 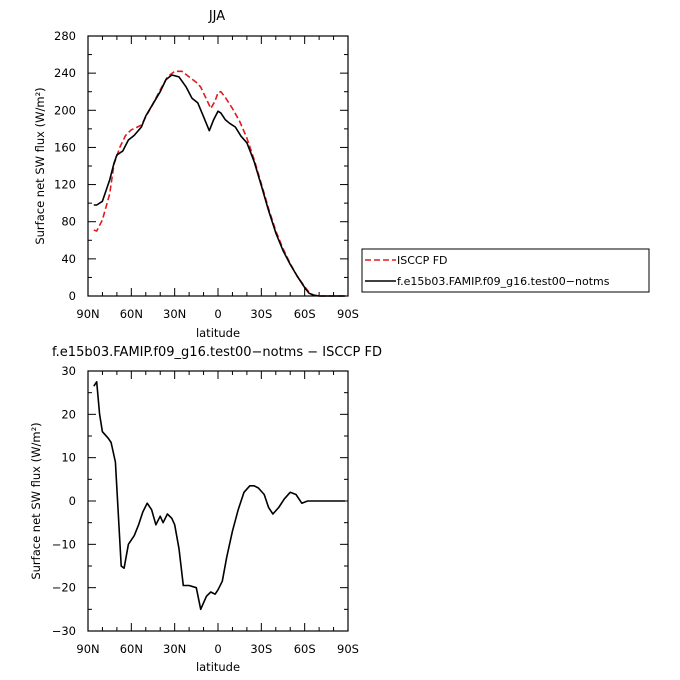 I want to click on diff-xtick-label: 30N, so click(x=174, y=649).